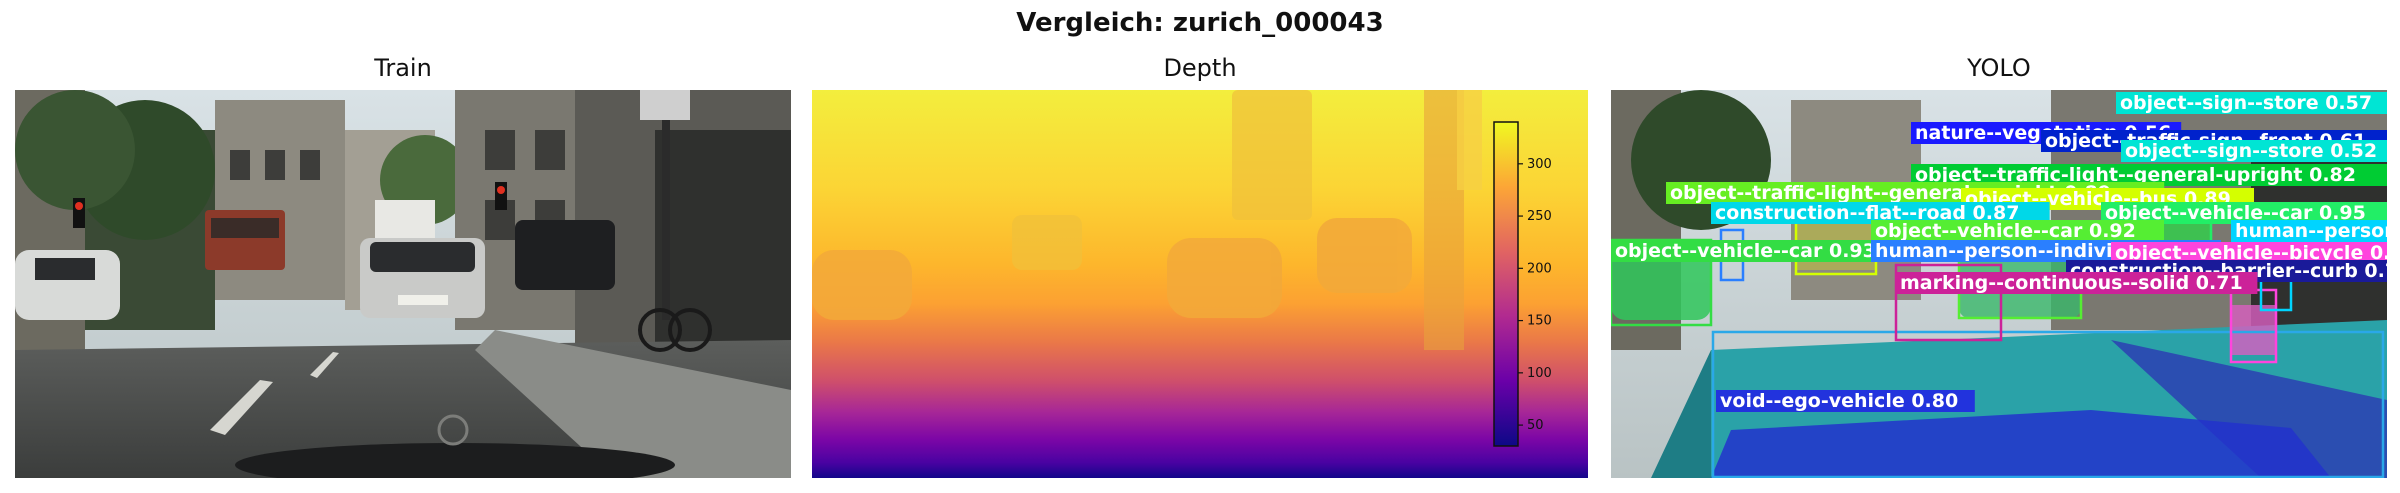 The height and width of the screenshot is (493, 2400). Describe the element at coordinates (1999, 68) in the screenshot. I see `yolo-panel-title: YOLO` at that location.